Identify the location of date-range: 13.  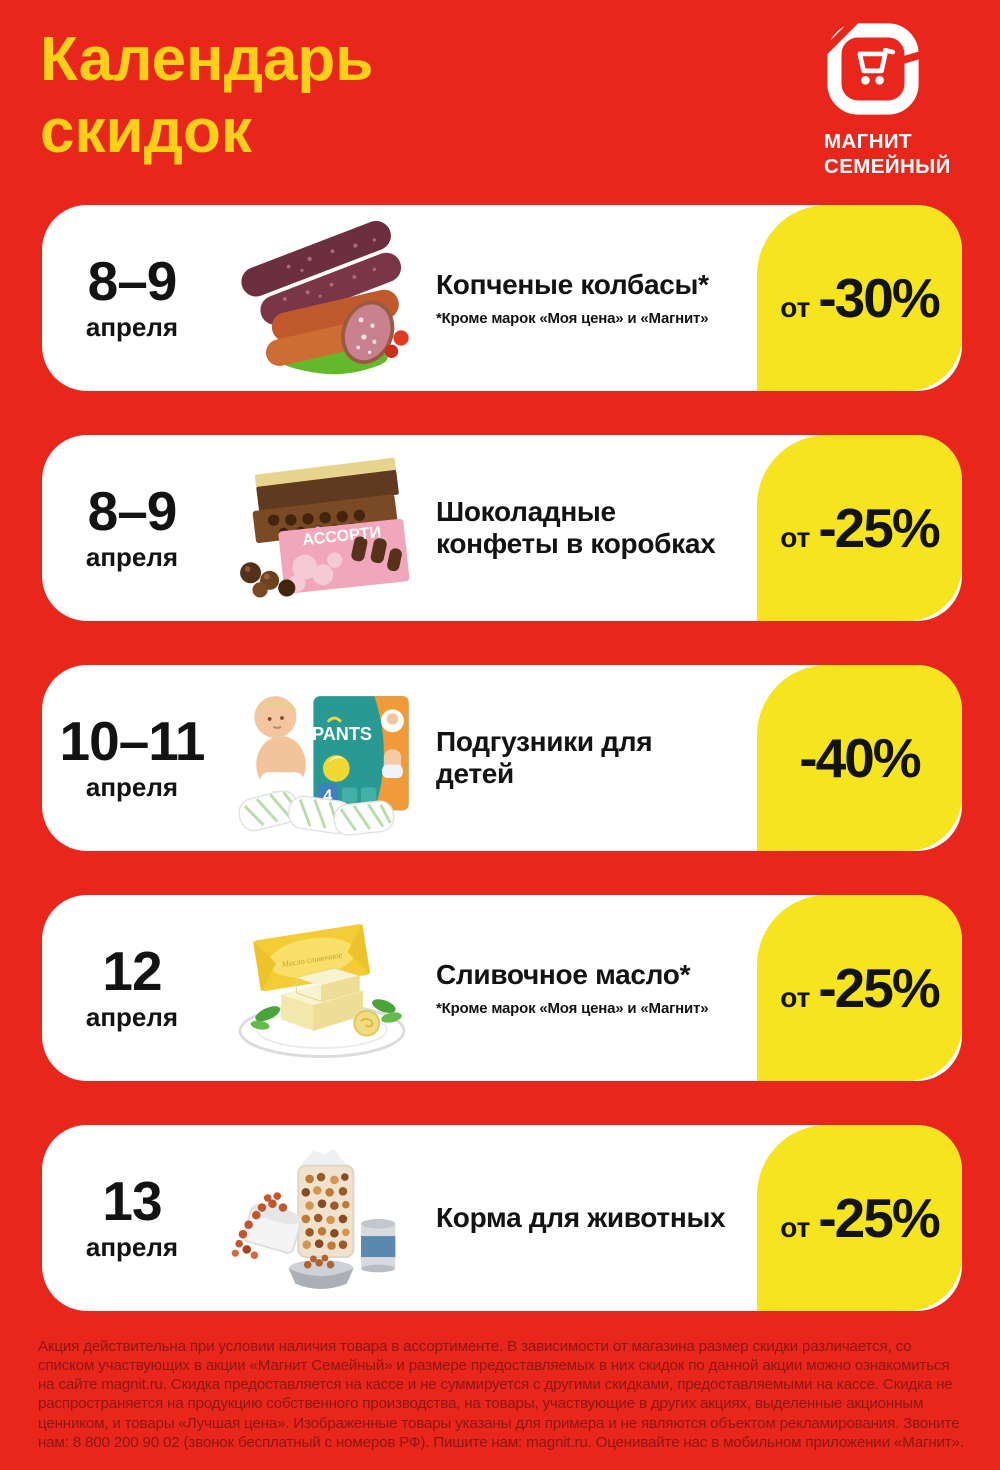
(132, 1201).